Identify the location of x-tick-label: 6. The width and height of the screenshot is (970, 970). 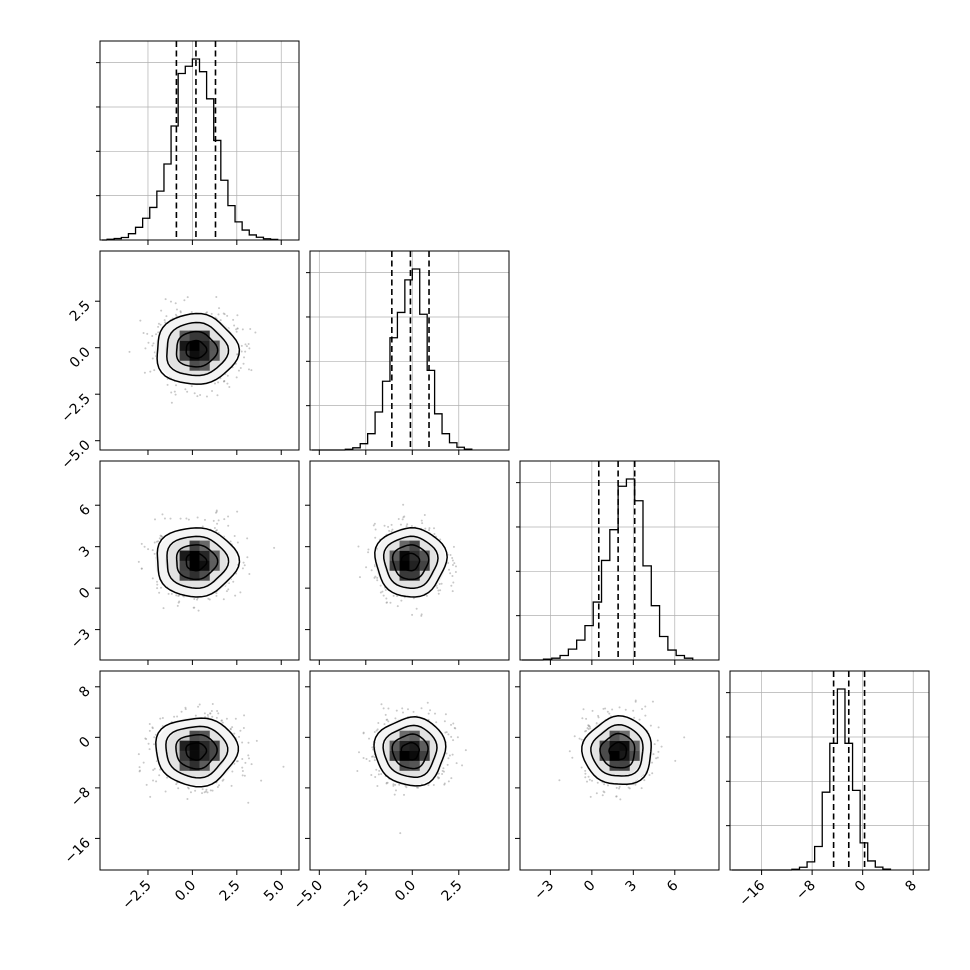
(673, 886).